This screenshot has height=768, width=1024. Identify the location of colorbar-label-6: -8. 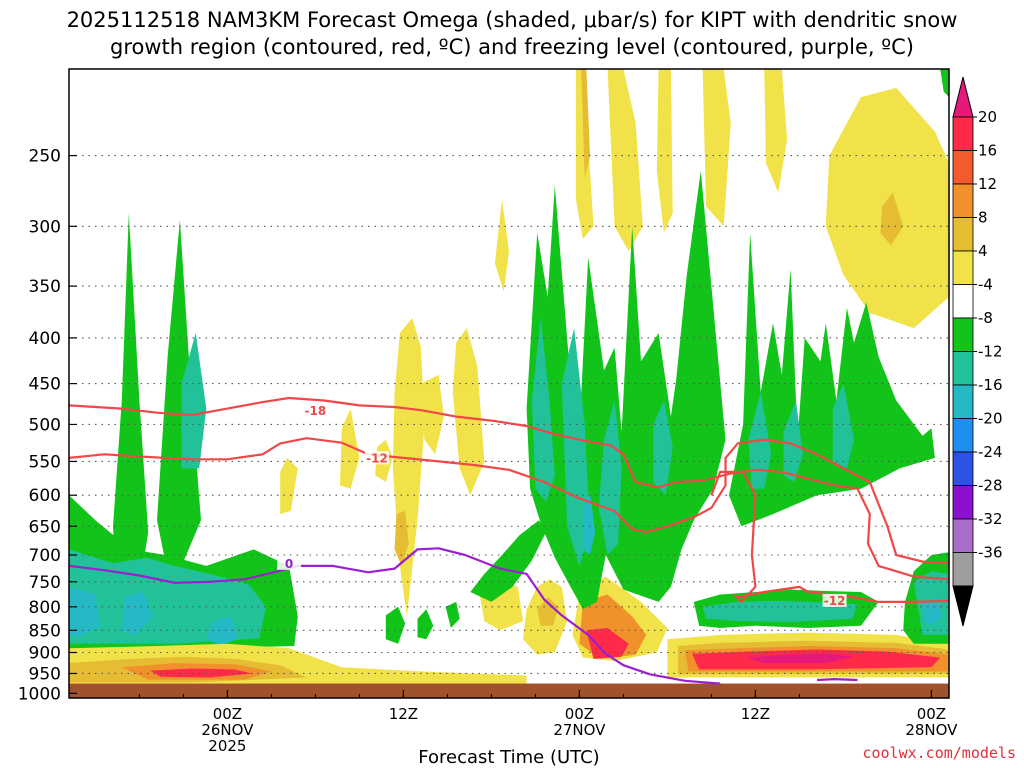
(985, 318).